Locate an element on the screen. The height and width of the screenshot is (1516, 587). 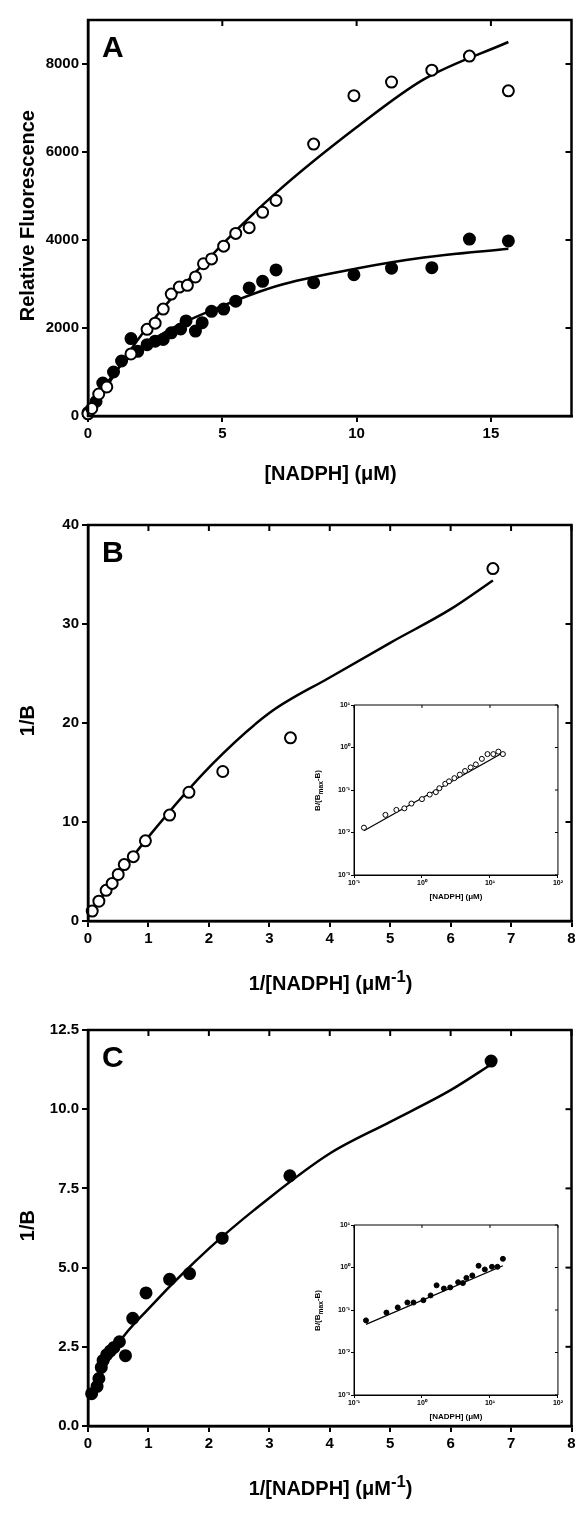
y-axis-title: Relative Fluorescence is located at coordinates (27, 216).